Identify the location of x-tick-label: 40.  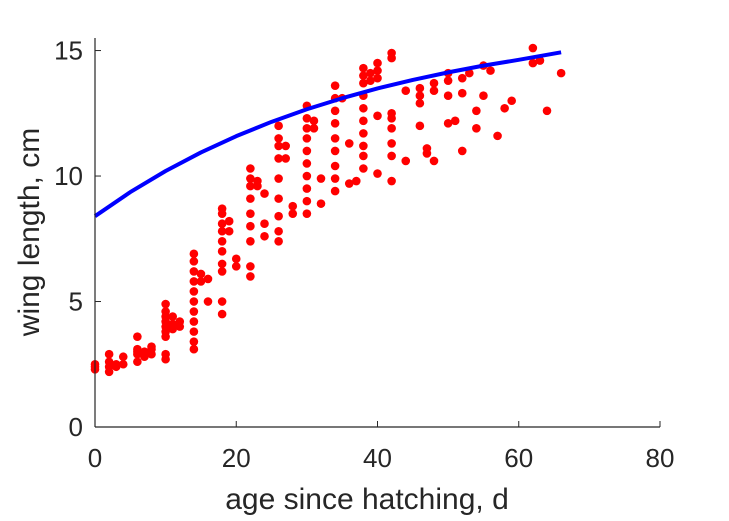
(377, 458).